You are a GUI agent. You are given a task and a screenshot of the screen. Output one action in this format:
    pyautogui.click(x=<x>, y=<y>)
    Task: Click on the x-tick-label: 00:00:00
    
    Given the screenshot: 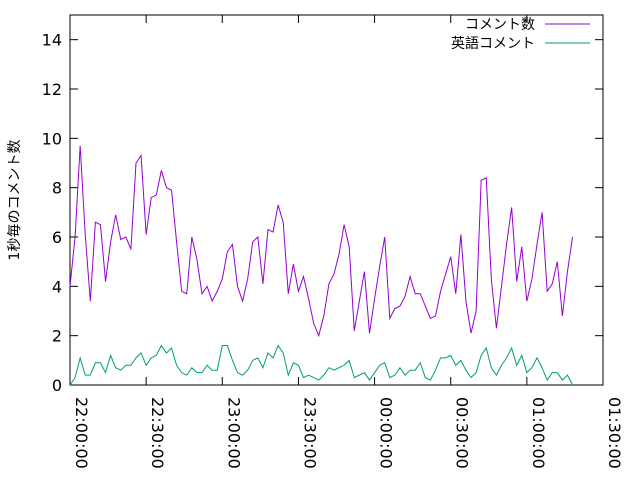 What is the action you would take?
    pyautogui.click(x=386, y=433)
    